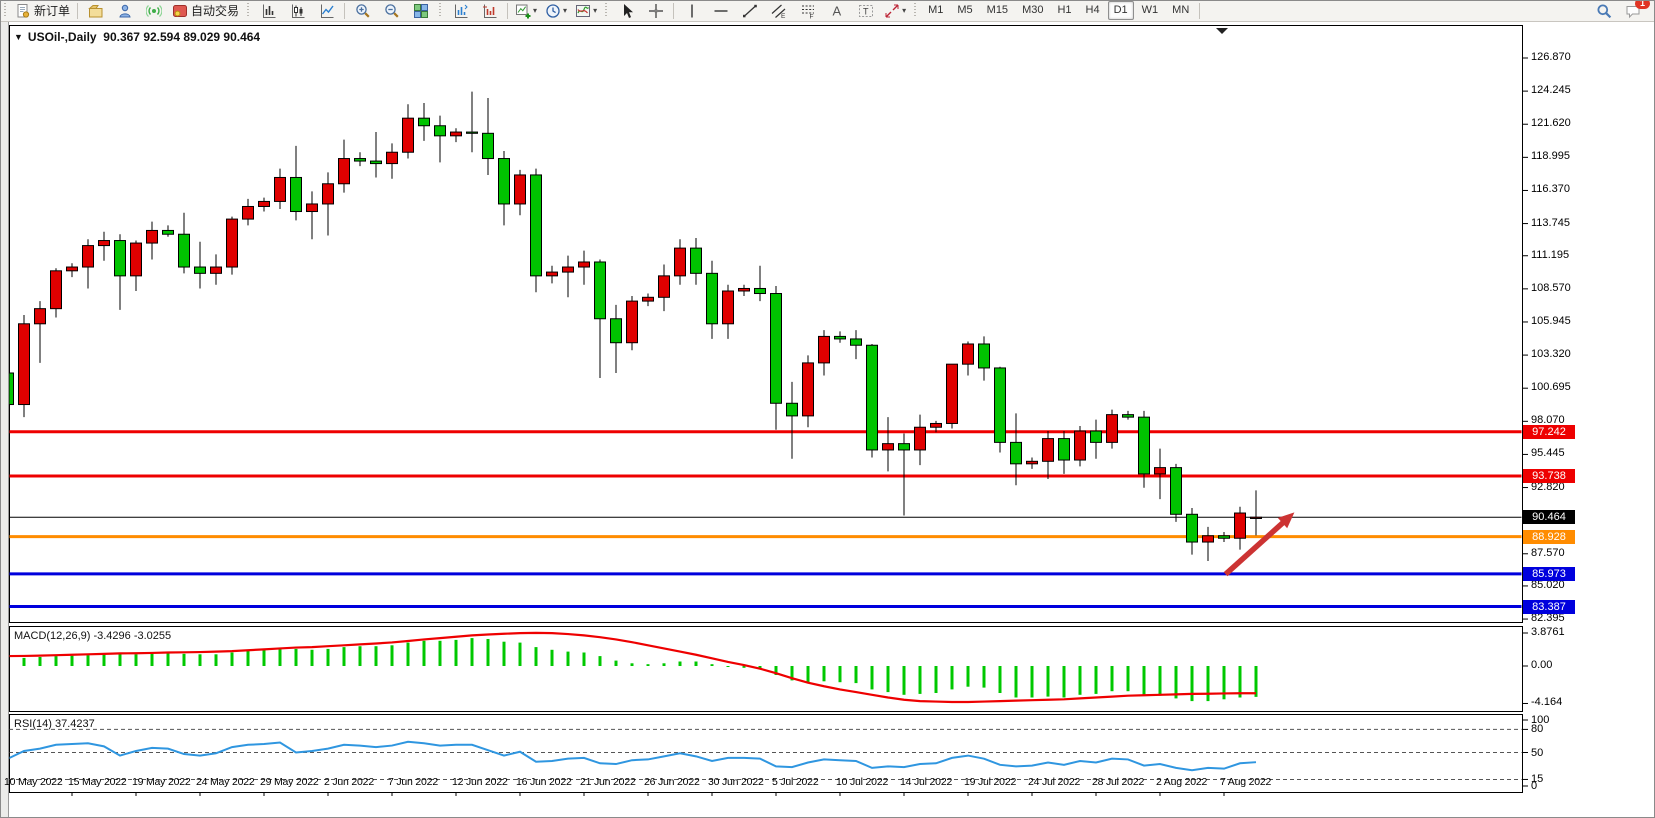 This screenshot has width=1655, height=818. I want to click on arrows-tool-button: ▾, so click(895, 10).